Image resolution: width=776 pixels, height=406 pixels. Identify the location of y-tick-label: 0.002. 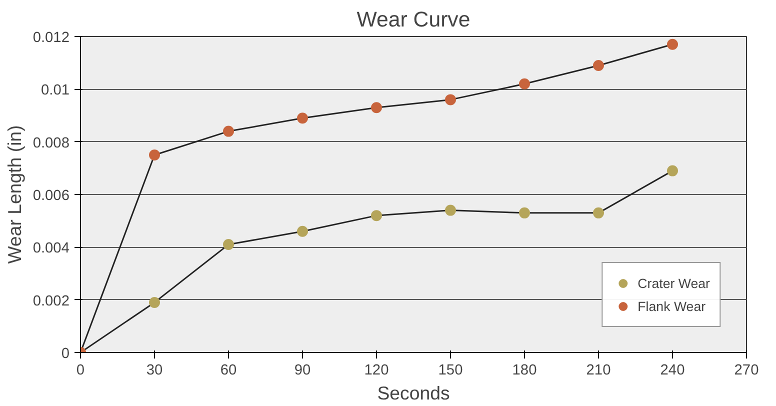
(51, 301).